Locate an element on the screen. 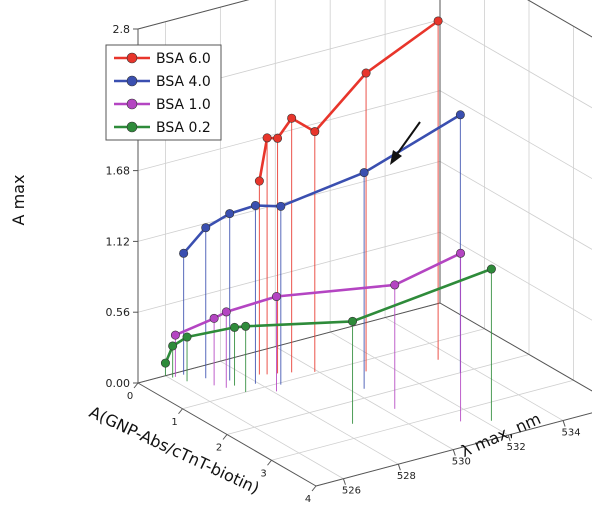 Image resolution: width=592 pixels, height=510 pixels. x-tick-label: 1 is located at coordinates (174, 422).